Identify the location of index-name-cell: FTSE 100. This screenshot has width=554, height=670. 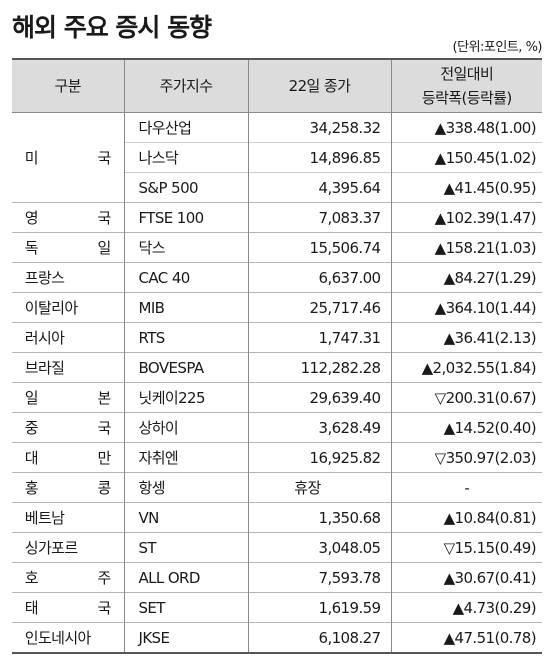
(186, 217).